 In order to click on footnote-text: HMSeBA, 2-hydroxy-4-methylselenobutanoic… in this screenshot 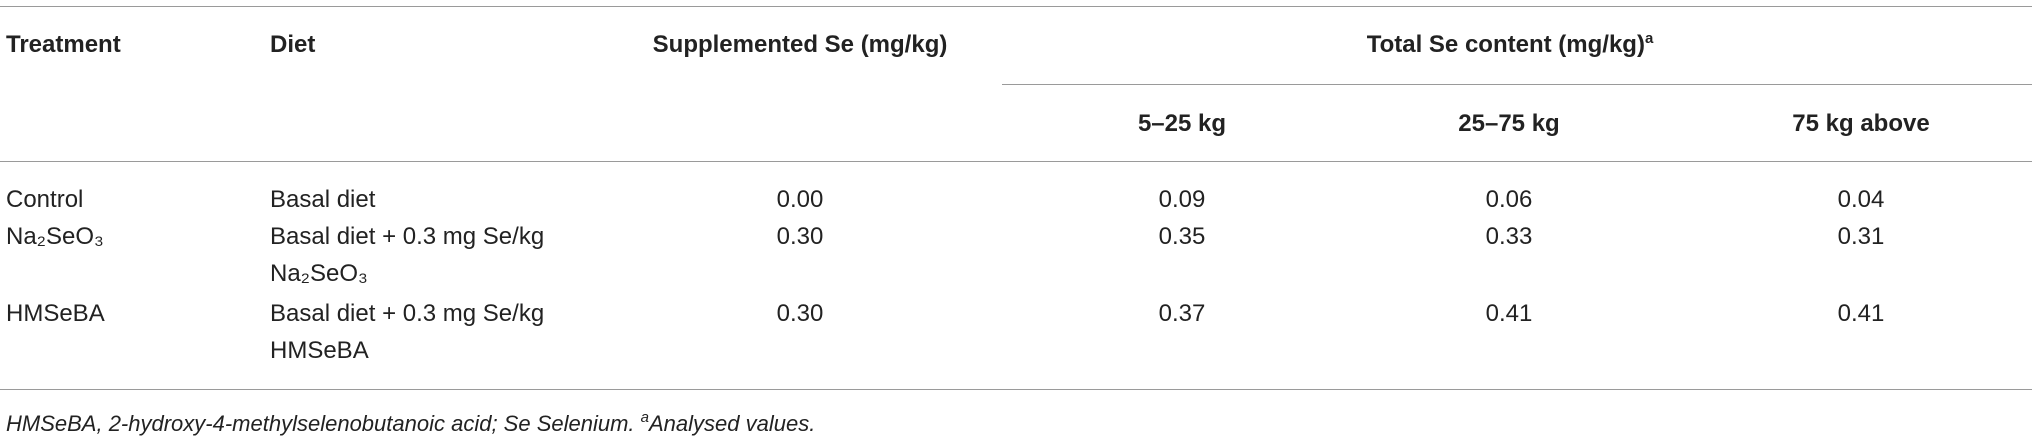, I will do `click(323, 423)`.